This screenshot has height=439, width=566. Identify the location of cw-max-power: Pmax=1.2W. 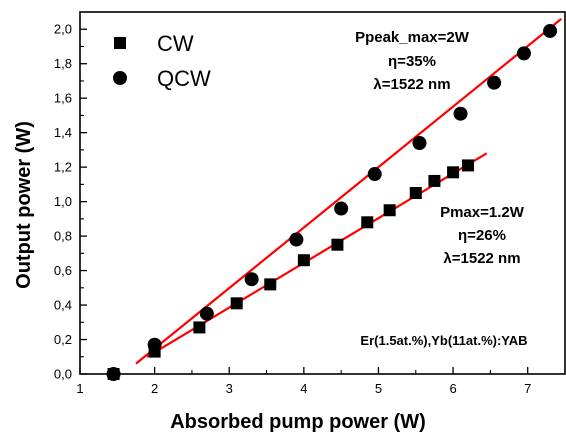
(482, 212).